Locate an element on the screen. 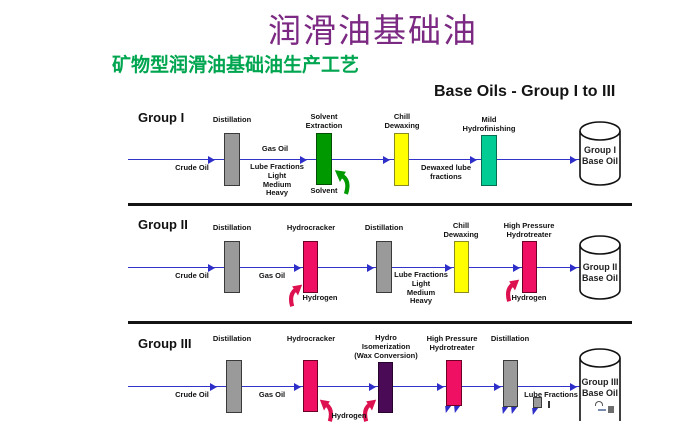 Image resolution: width=700 pixels, height=435 pixels. group1-tank-label: Group I Base Oil is located at coordinates (600, 155).